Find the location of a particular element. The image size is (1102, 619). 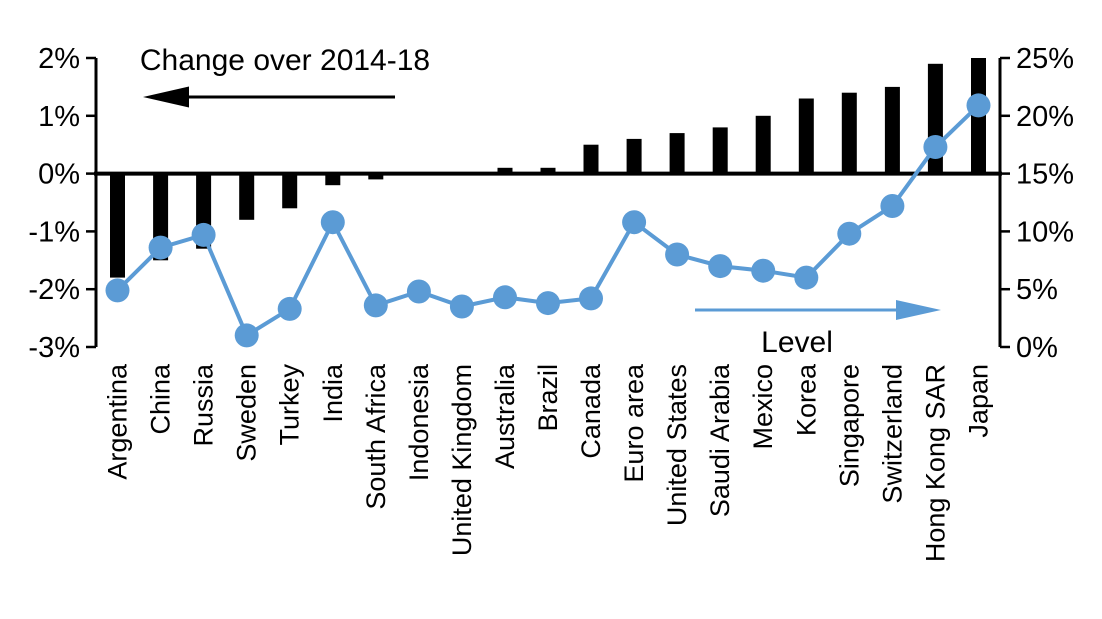

level-dot-australia is located at coordinates (505, 297).